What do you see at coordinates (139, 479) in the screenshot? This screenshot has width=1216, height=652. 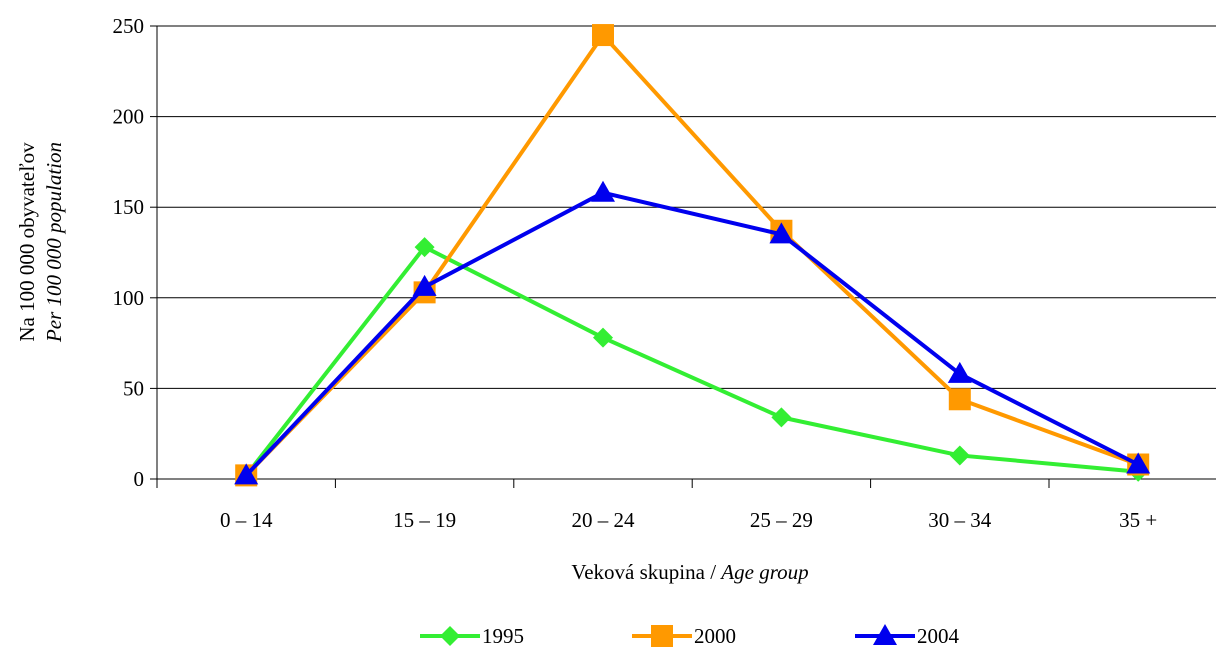 I see `y-tick-label: 0` at bounding box center [139, 479].